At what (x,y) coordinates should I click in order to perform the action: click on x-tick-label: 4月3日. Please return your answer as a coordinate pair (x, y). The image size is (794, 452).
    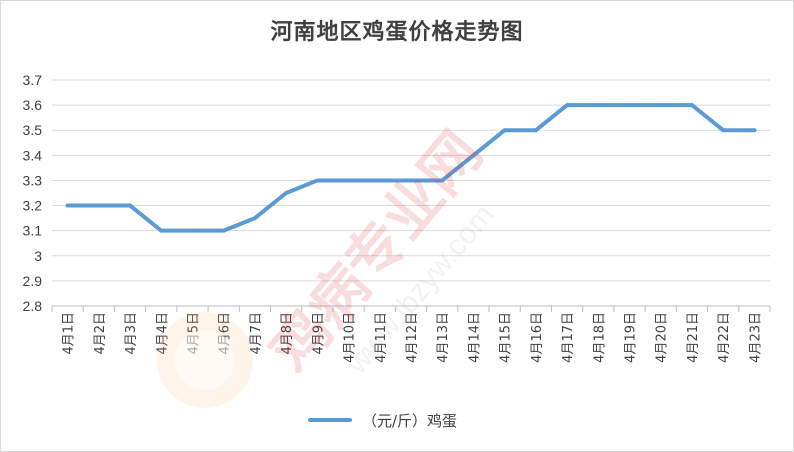
    Looking at the image, I should click on (131, 333).